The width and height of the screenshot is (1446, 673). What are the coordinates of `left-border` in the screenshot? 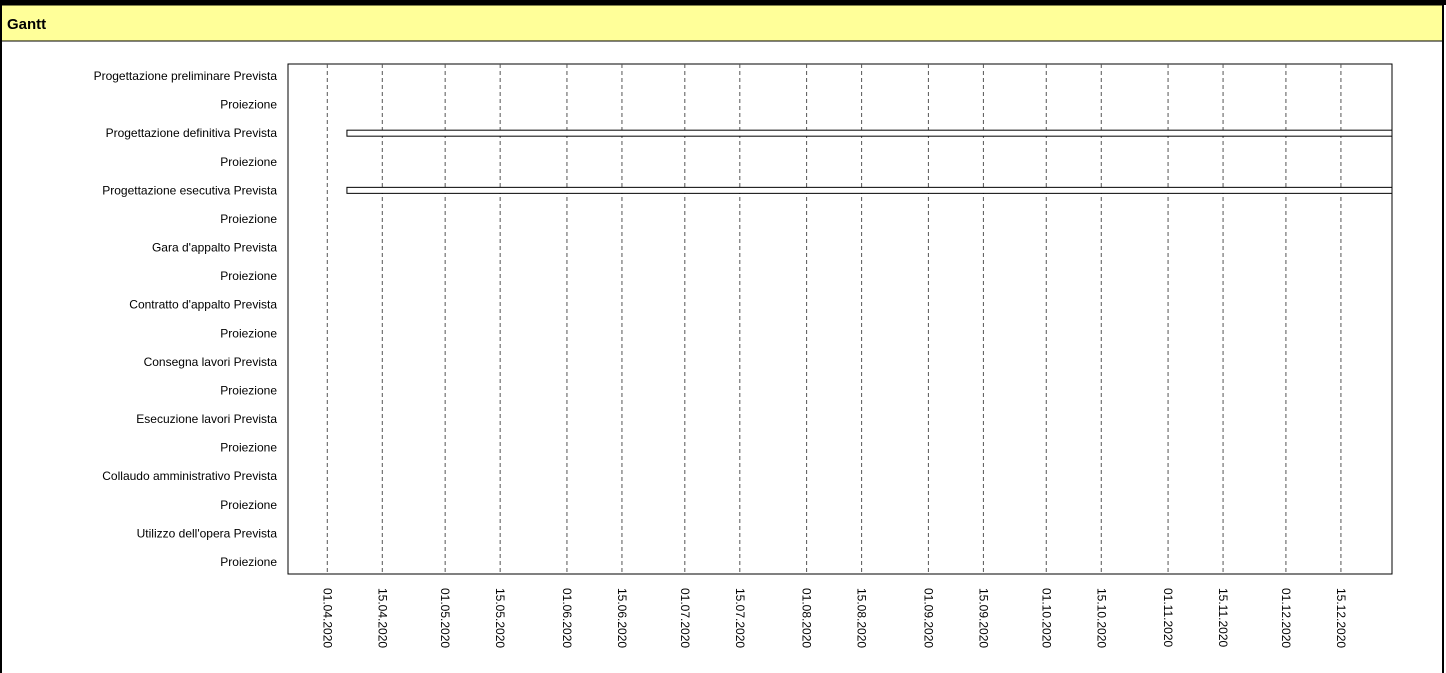 It's located at (1, 336).